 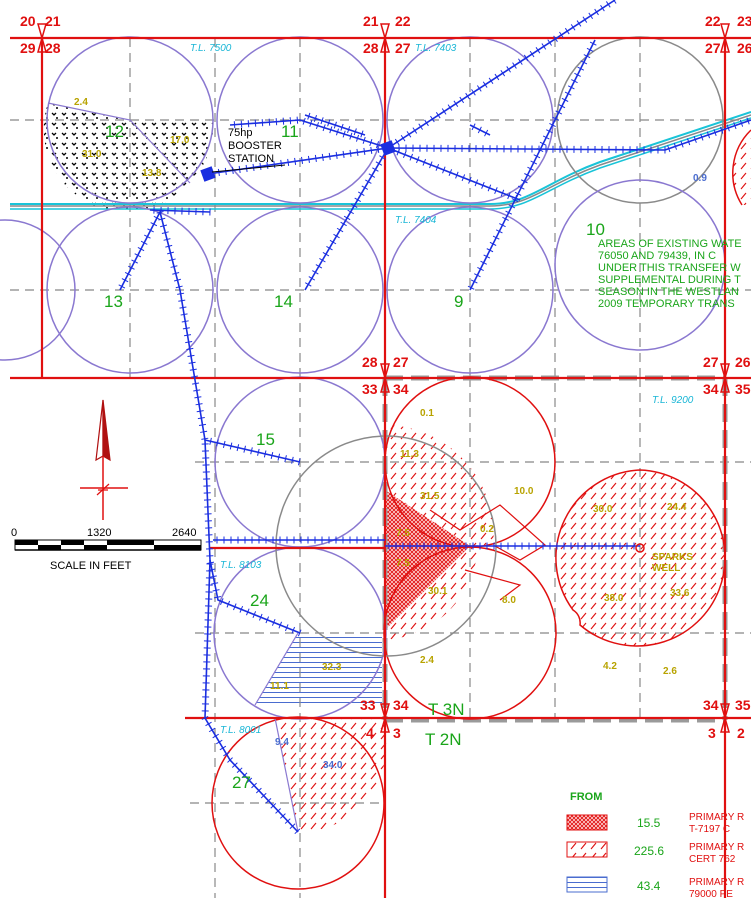 I want to click on corner-c4-ne: 27, so click(x=401, y=362).